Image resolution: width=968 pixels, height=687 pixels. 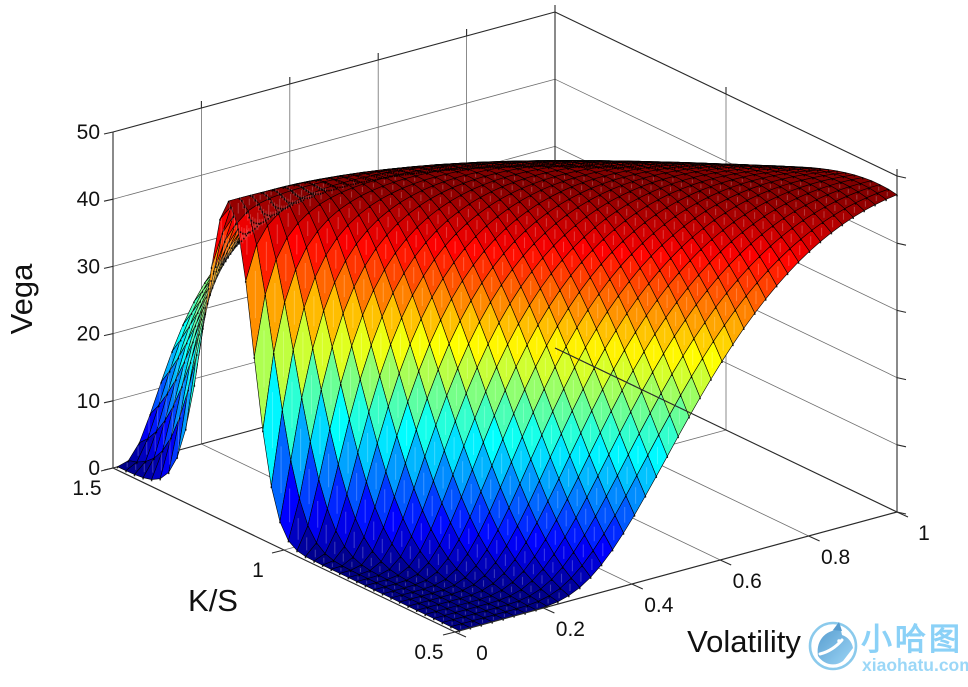 What do you see at coordinates (21, 298) in the screenshot?
I see `z-axis-label: Vega` at bounding box center [21, 298].